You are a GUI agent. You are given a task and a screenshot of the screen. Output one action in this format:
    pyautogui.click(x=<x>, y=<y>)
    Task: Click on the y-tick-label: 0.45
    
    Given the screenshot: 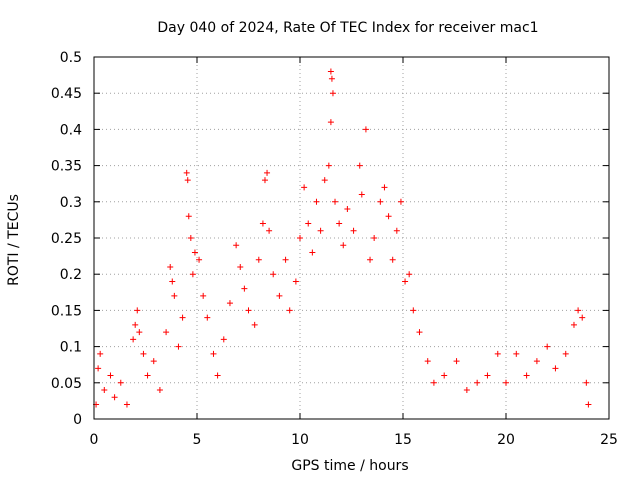 What is the action you would take?
    pyautogui.click(x=66, y=94)
    